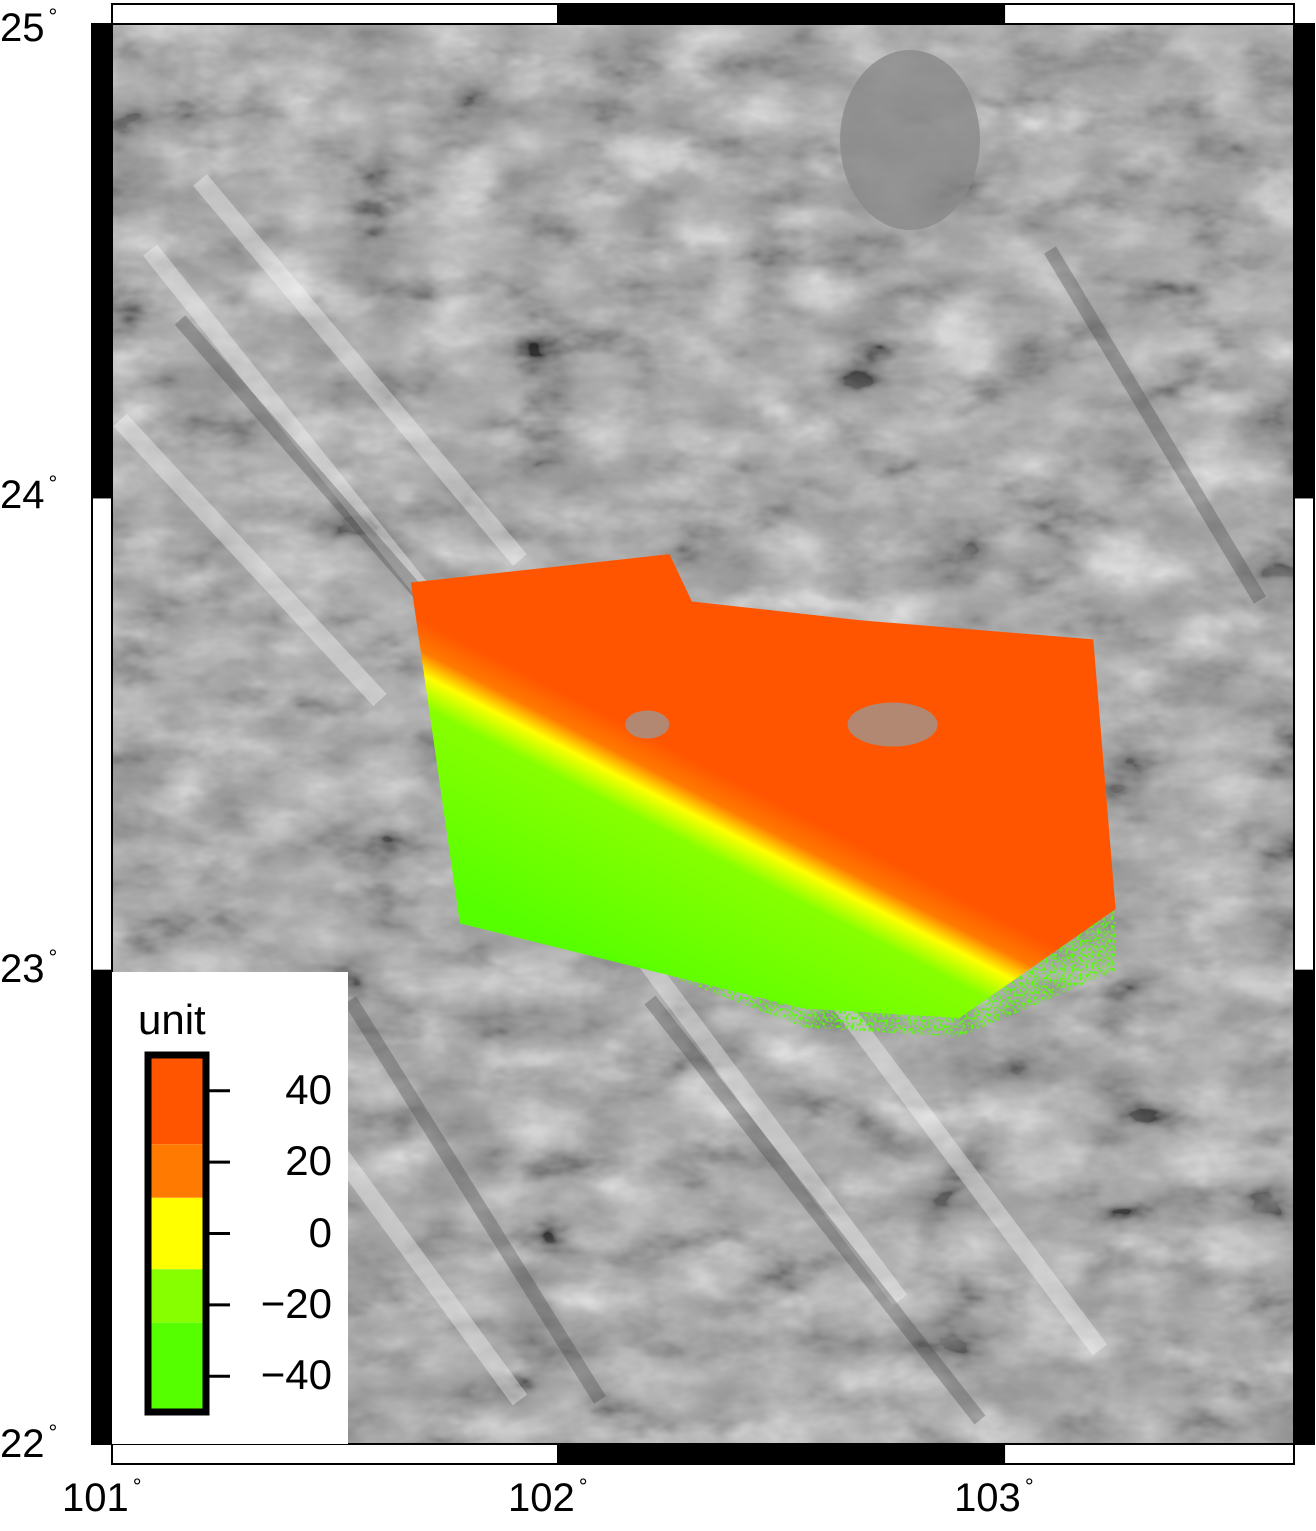 This screenshot has width=1316, height=1531. Describe the element at coordinates (296, 1303) in the screenshot. I see `colorbar-tick-label: −20` at that location.